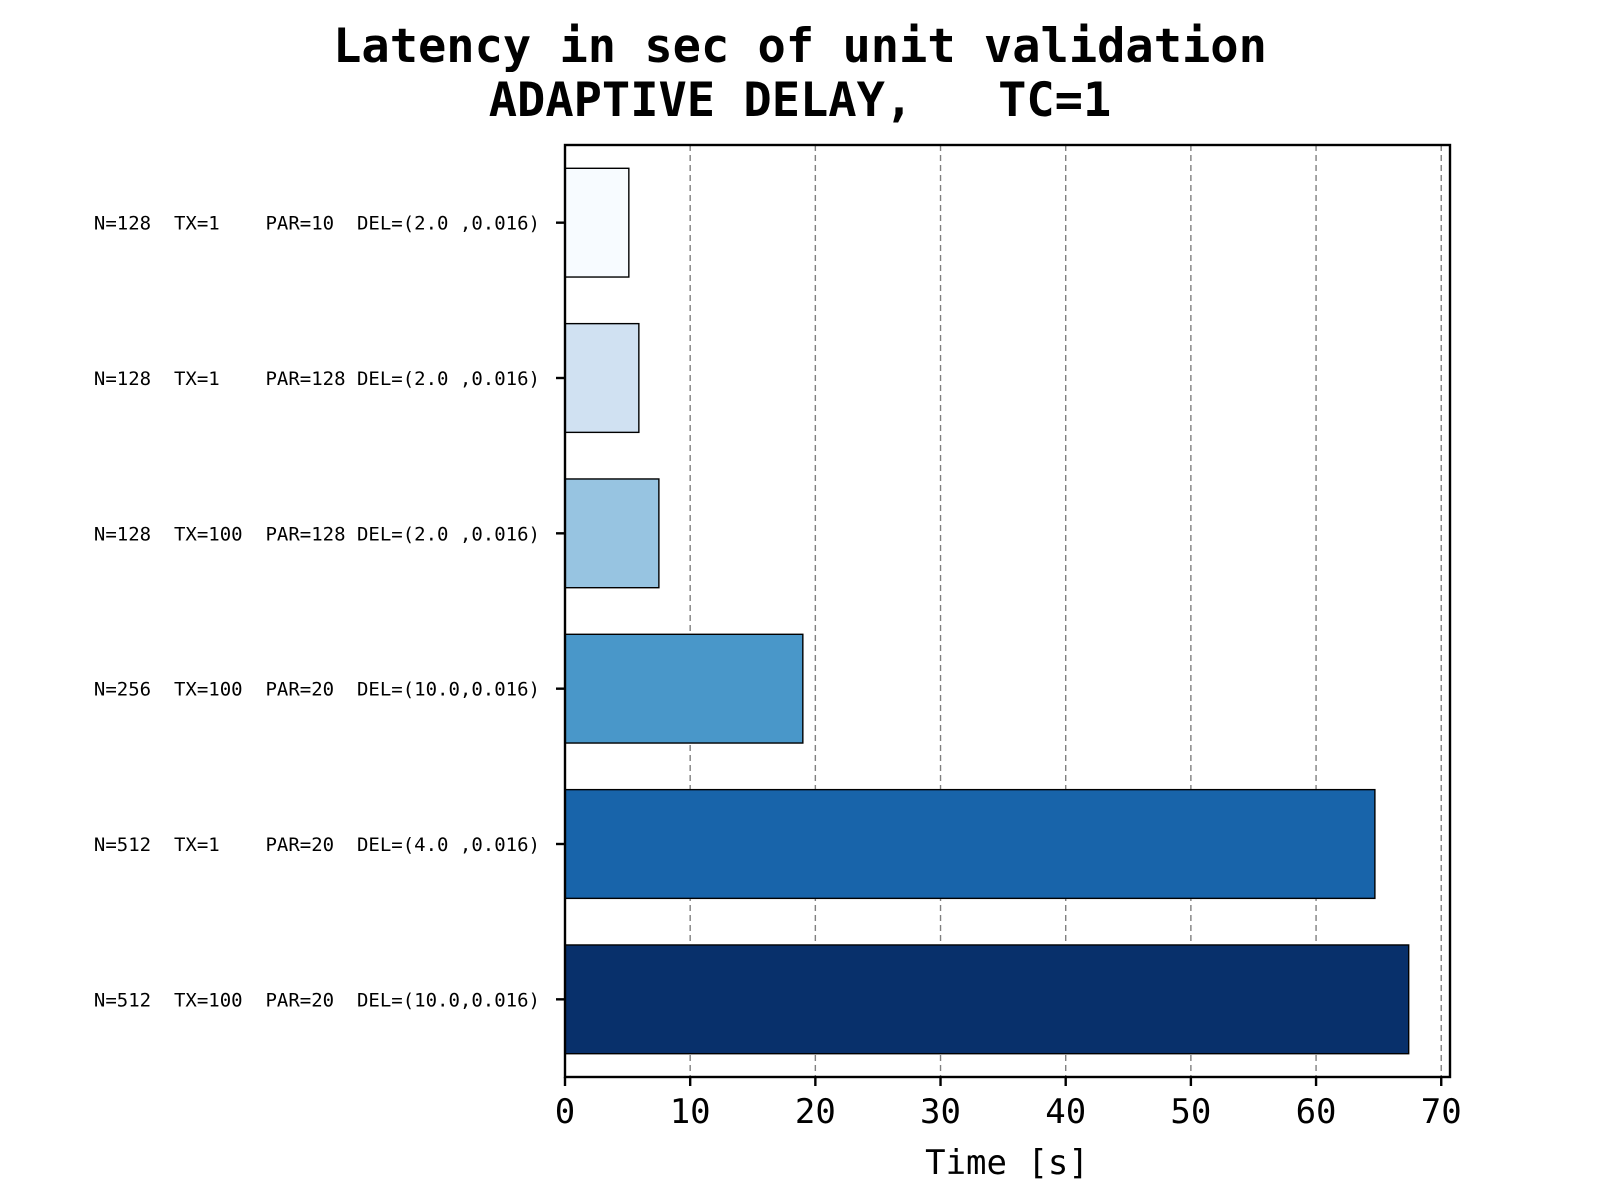  What do you see at coordinates (317, 1000) in the screenshot?
I see `y-tick-label: N=512 TX=100 PAR=20 DEL=(10.0,0.016)` at bounding box center [317, 1000].